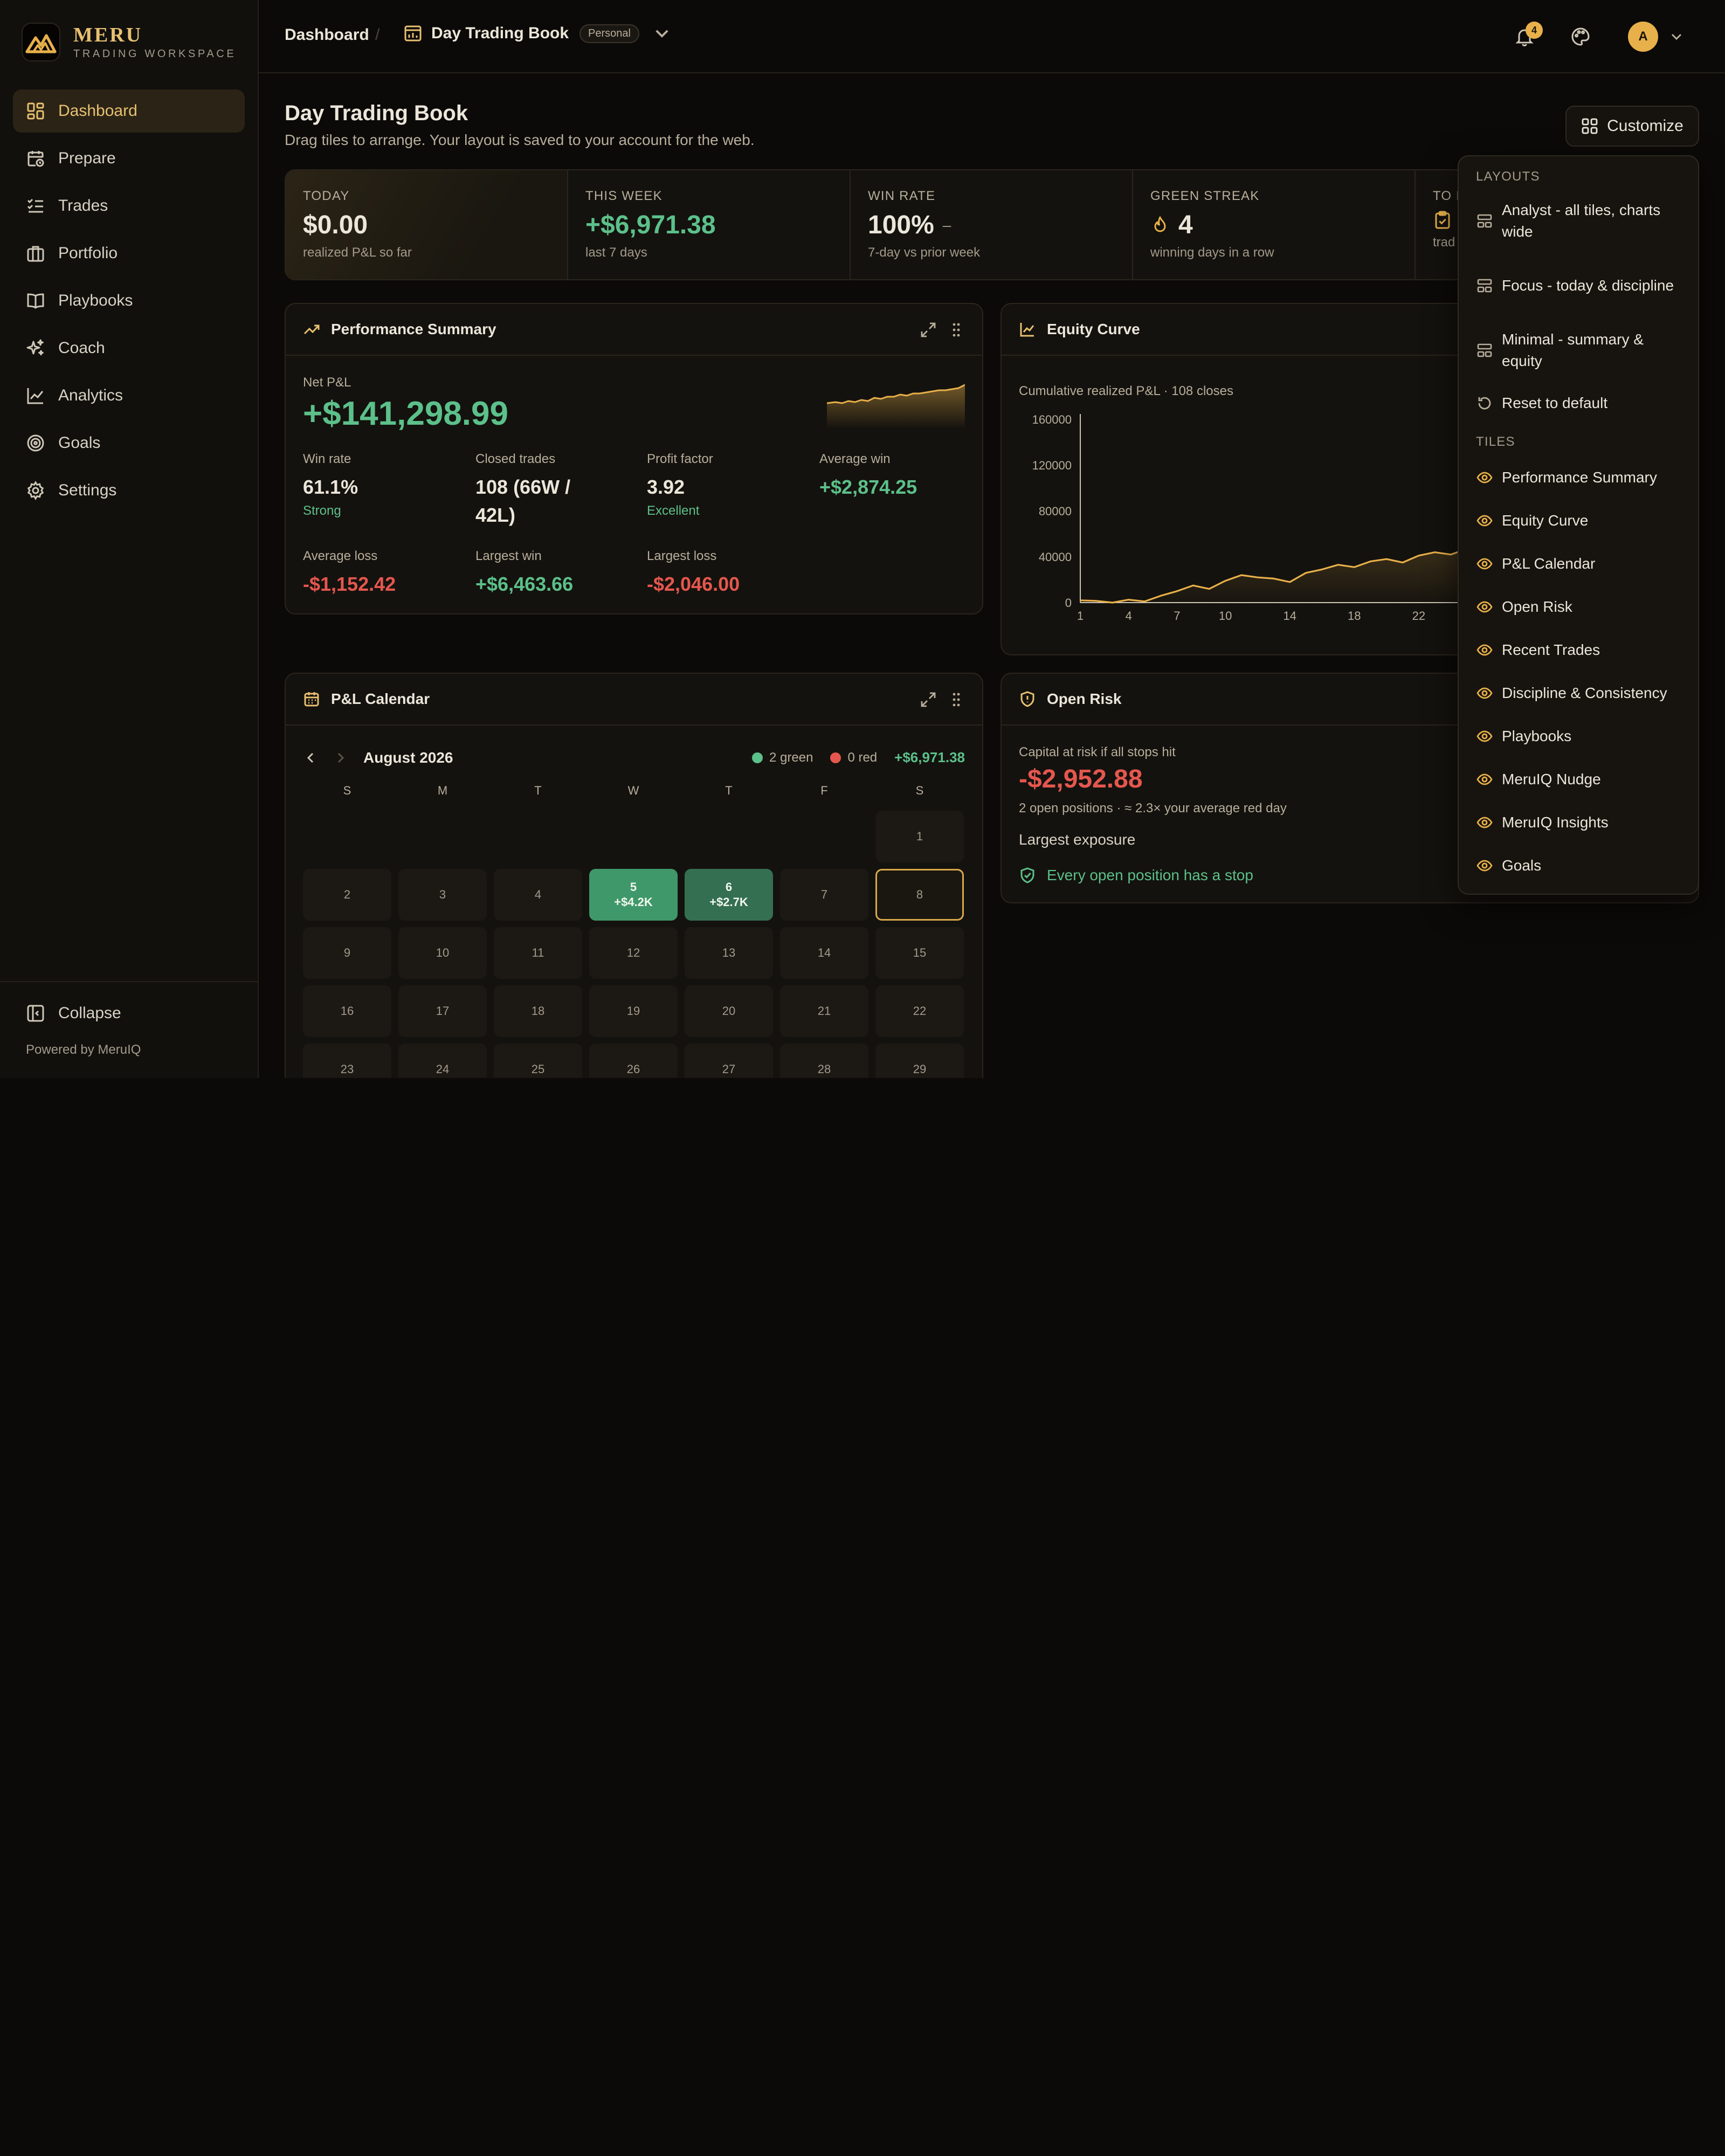 The image size is (1725, 2156). What do you see at coordinates (538, 1011) in the screenshot?
I see `calendar-day: 18` at bounding box center [538, 1011].